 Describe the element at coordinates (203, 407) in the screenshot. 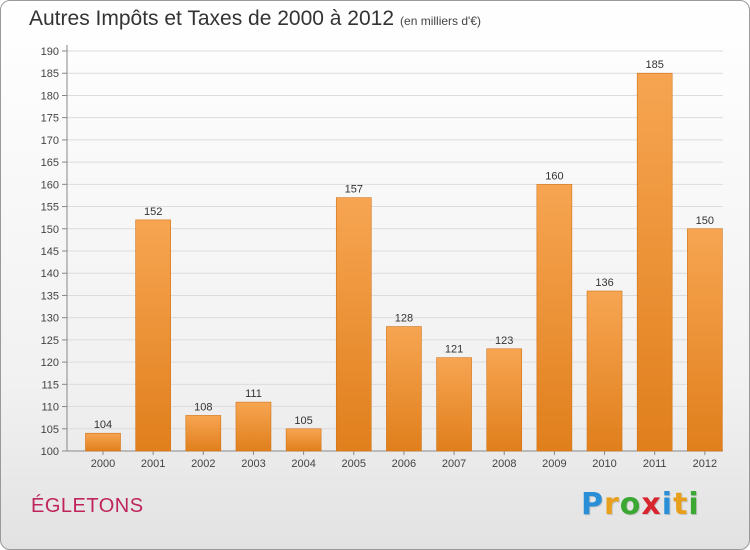

I see `data-label: 108` at that location.